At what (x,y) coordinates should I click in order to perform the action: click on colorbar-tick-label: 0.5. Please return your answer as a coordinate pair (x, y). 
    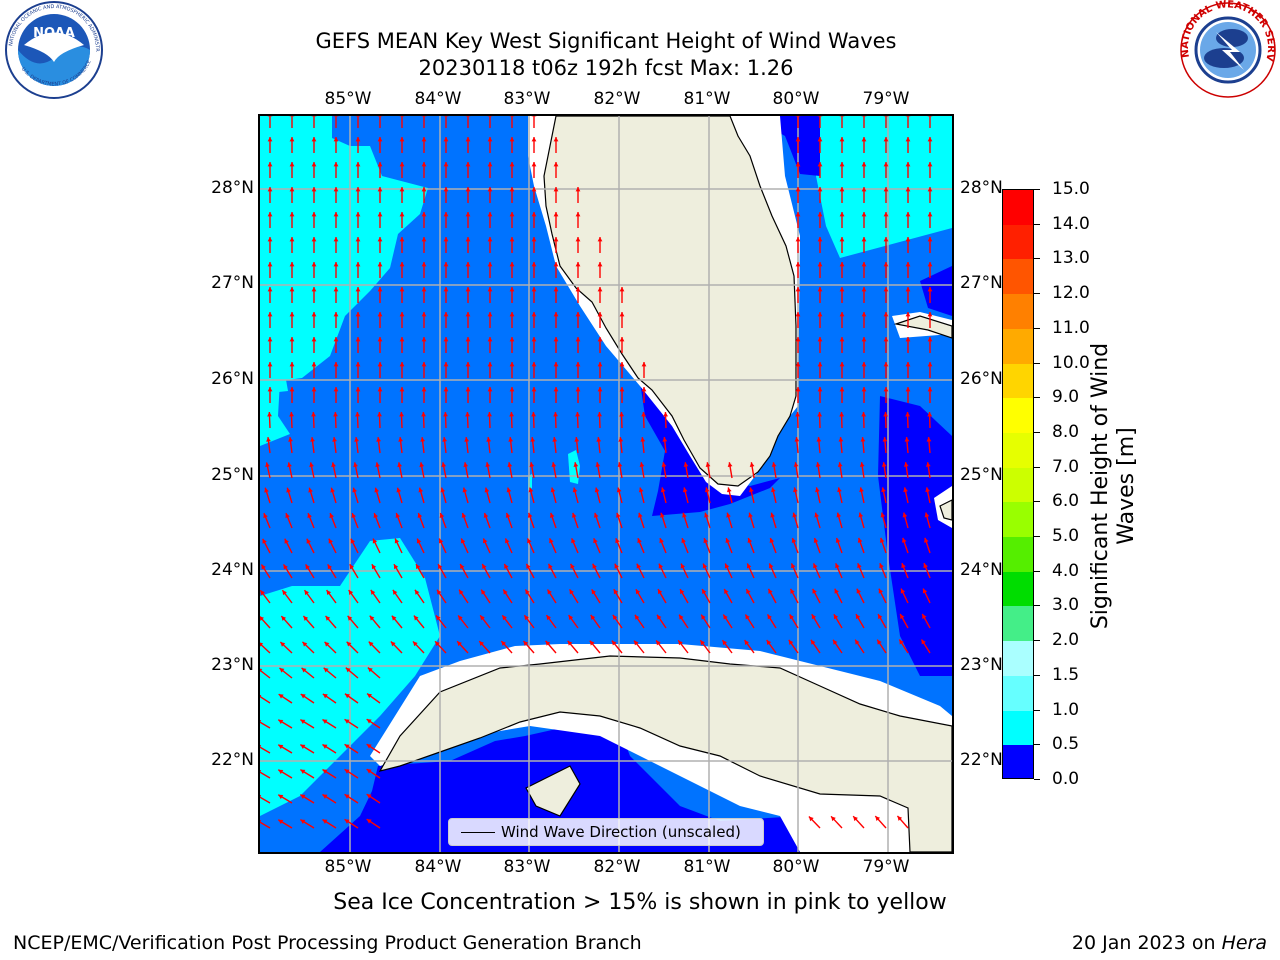
    Looking at the image, I should click on (1066, 744).